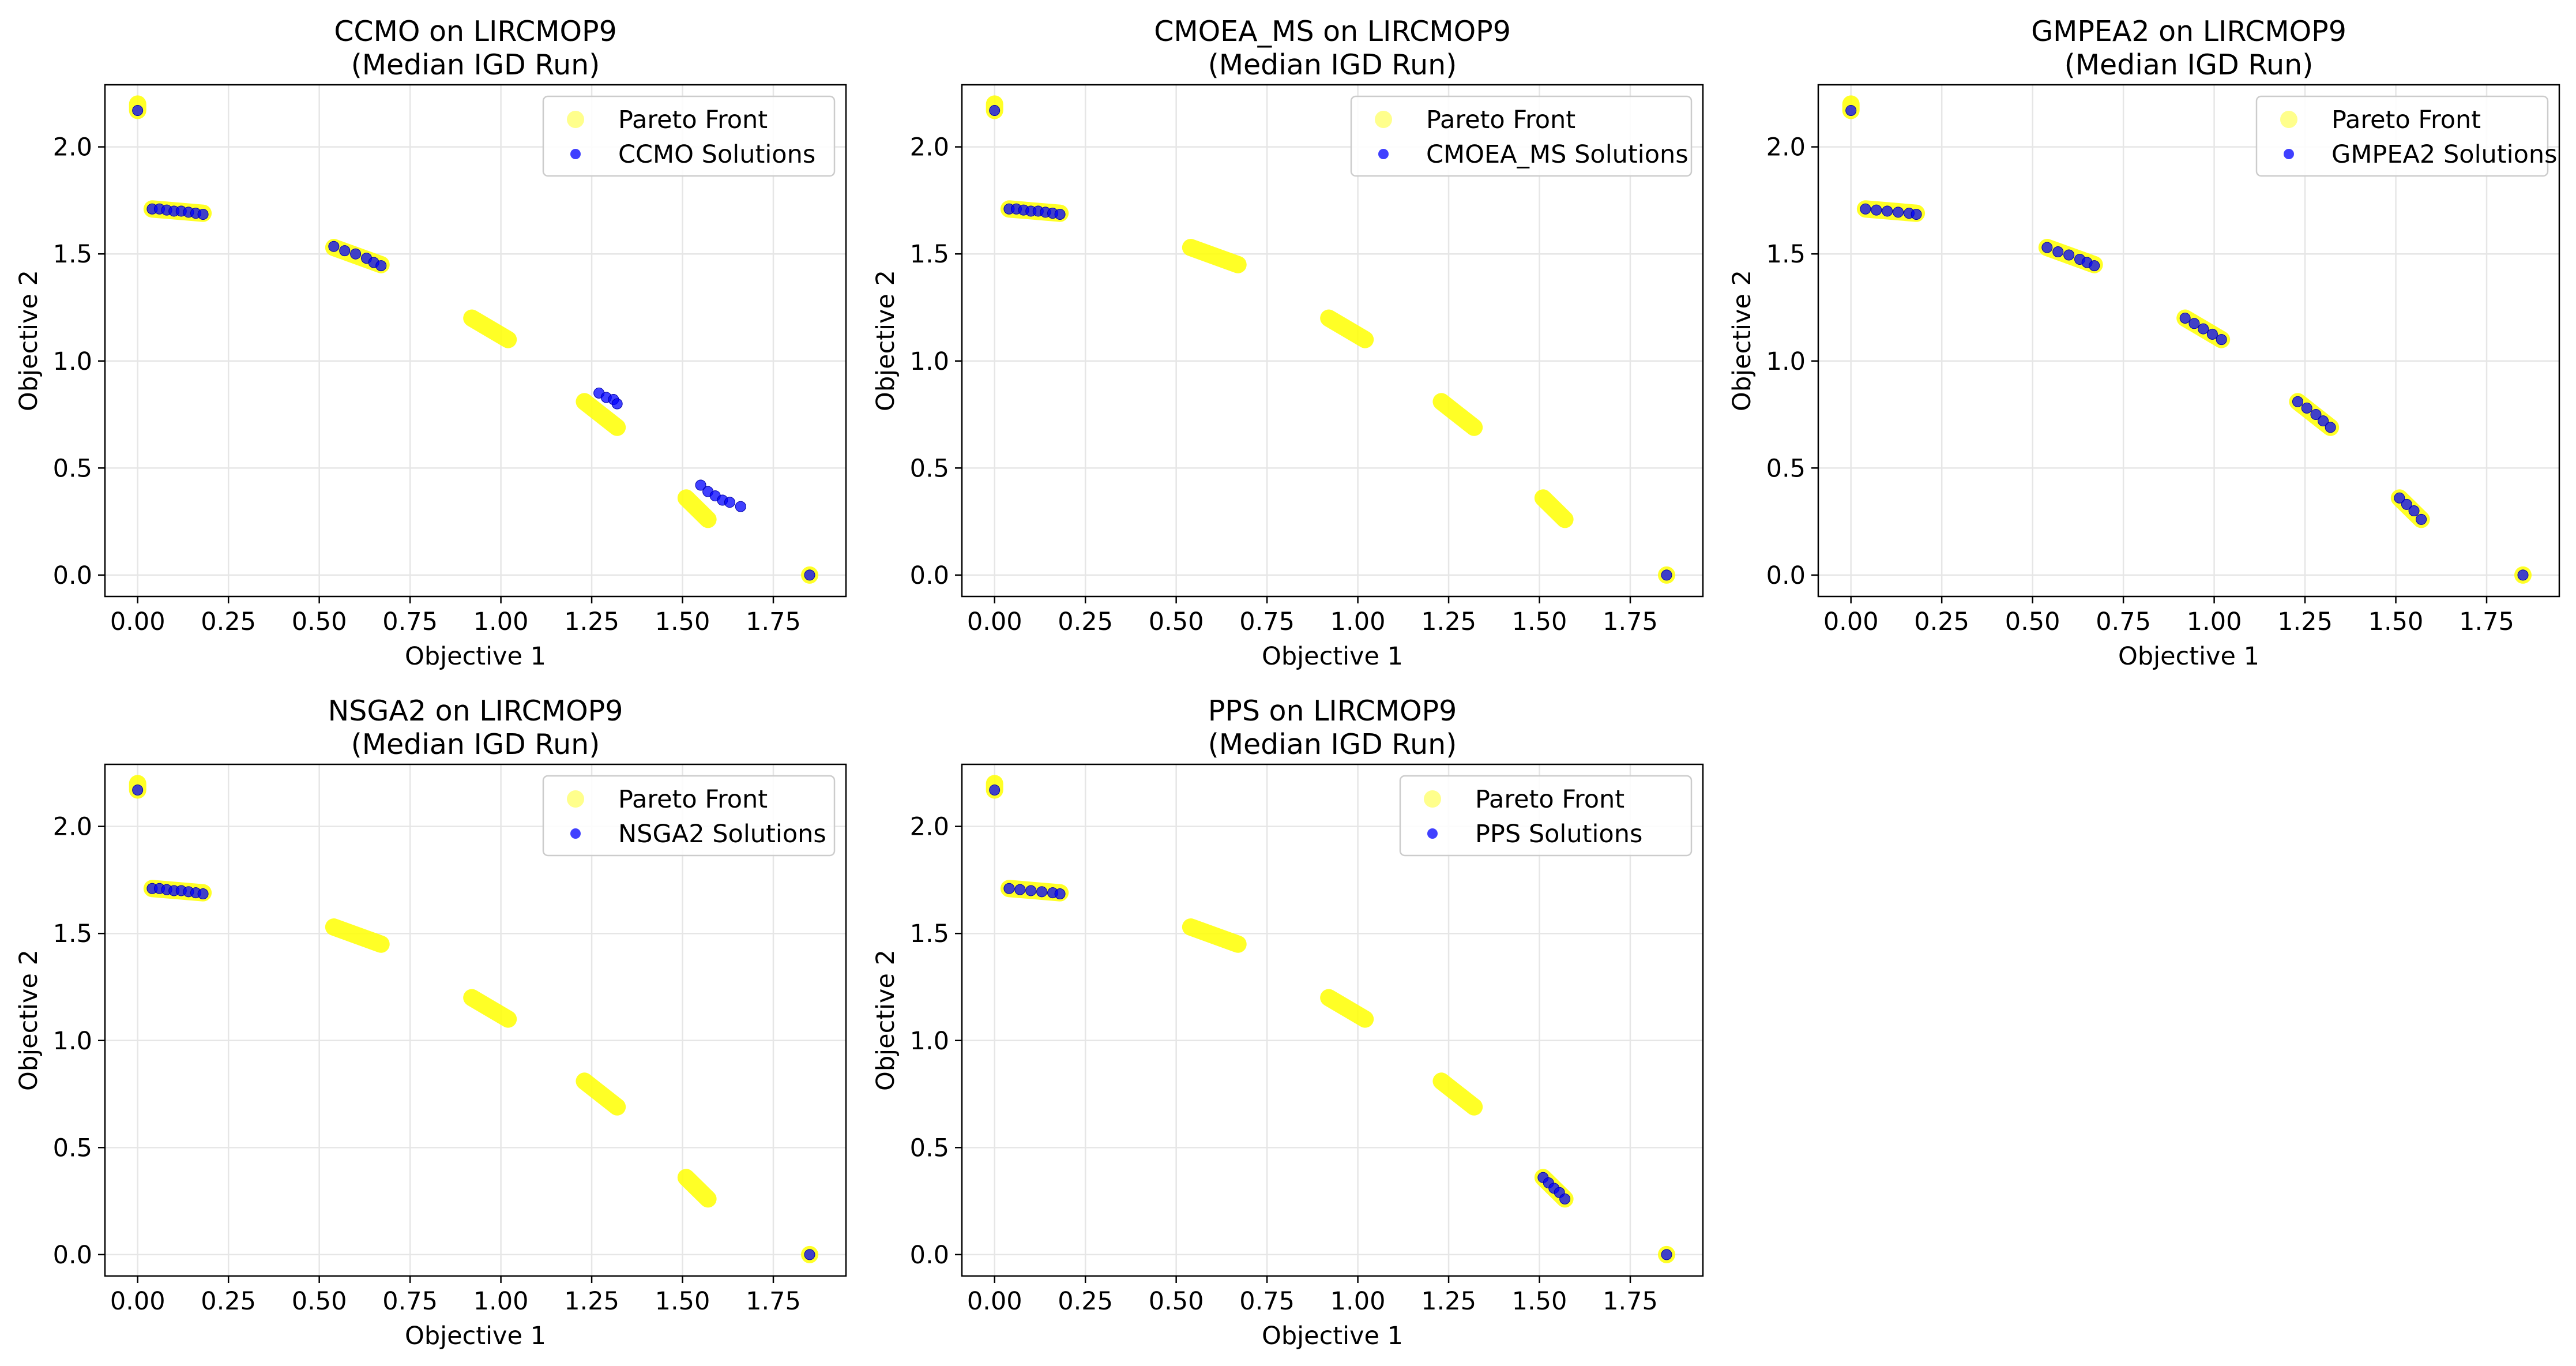 This screenshot has width=2576, height=1366. Describe the element at coordinates (716, 154) in the screenshot. I see `legend-label-solutions: CCMO Solutions` at that location.